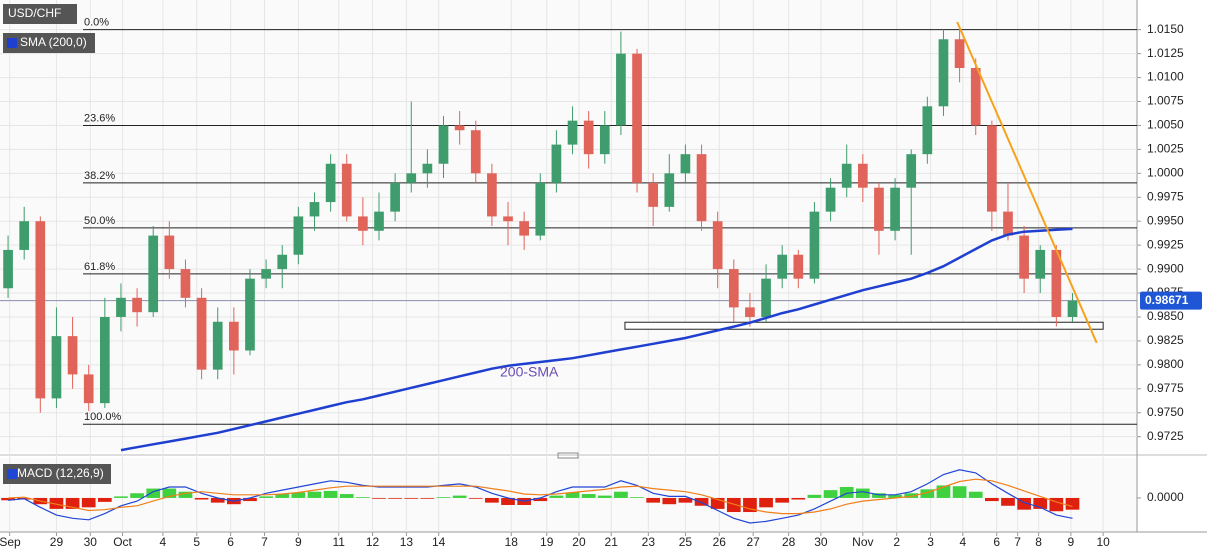  Describe the element at coordinates (1165, 173) in the screenshot. I see `y-tick-label: 1.0000` at that location.